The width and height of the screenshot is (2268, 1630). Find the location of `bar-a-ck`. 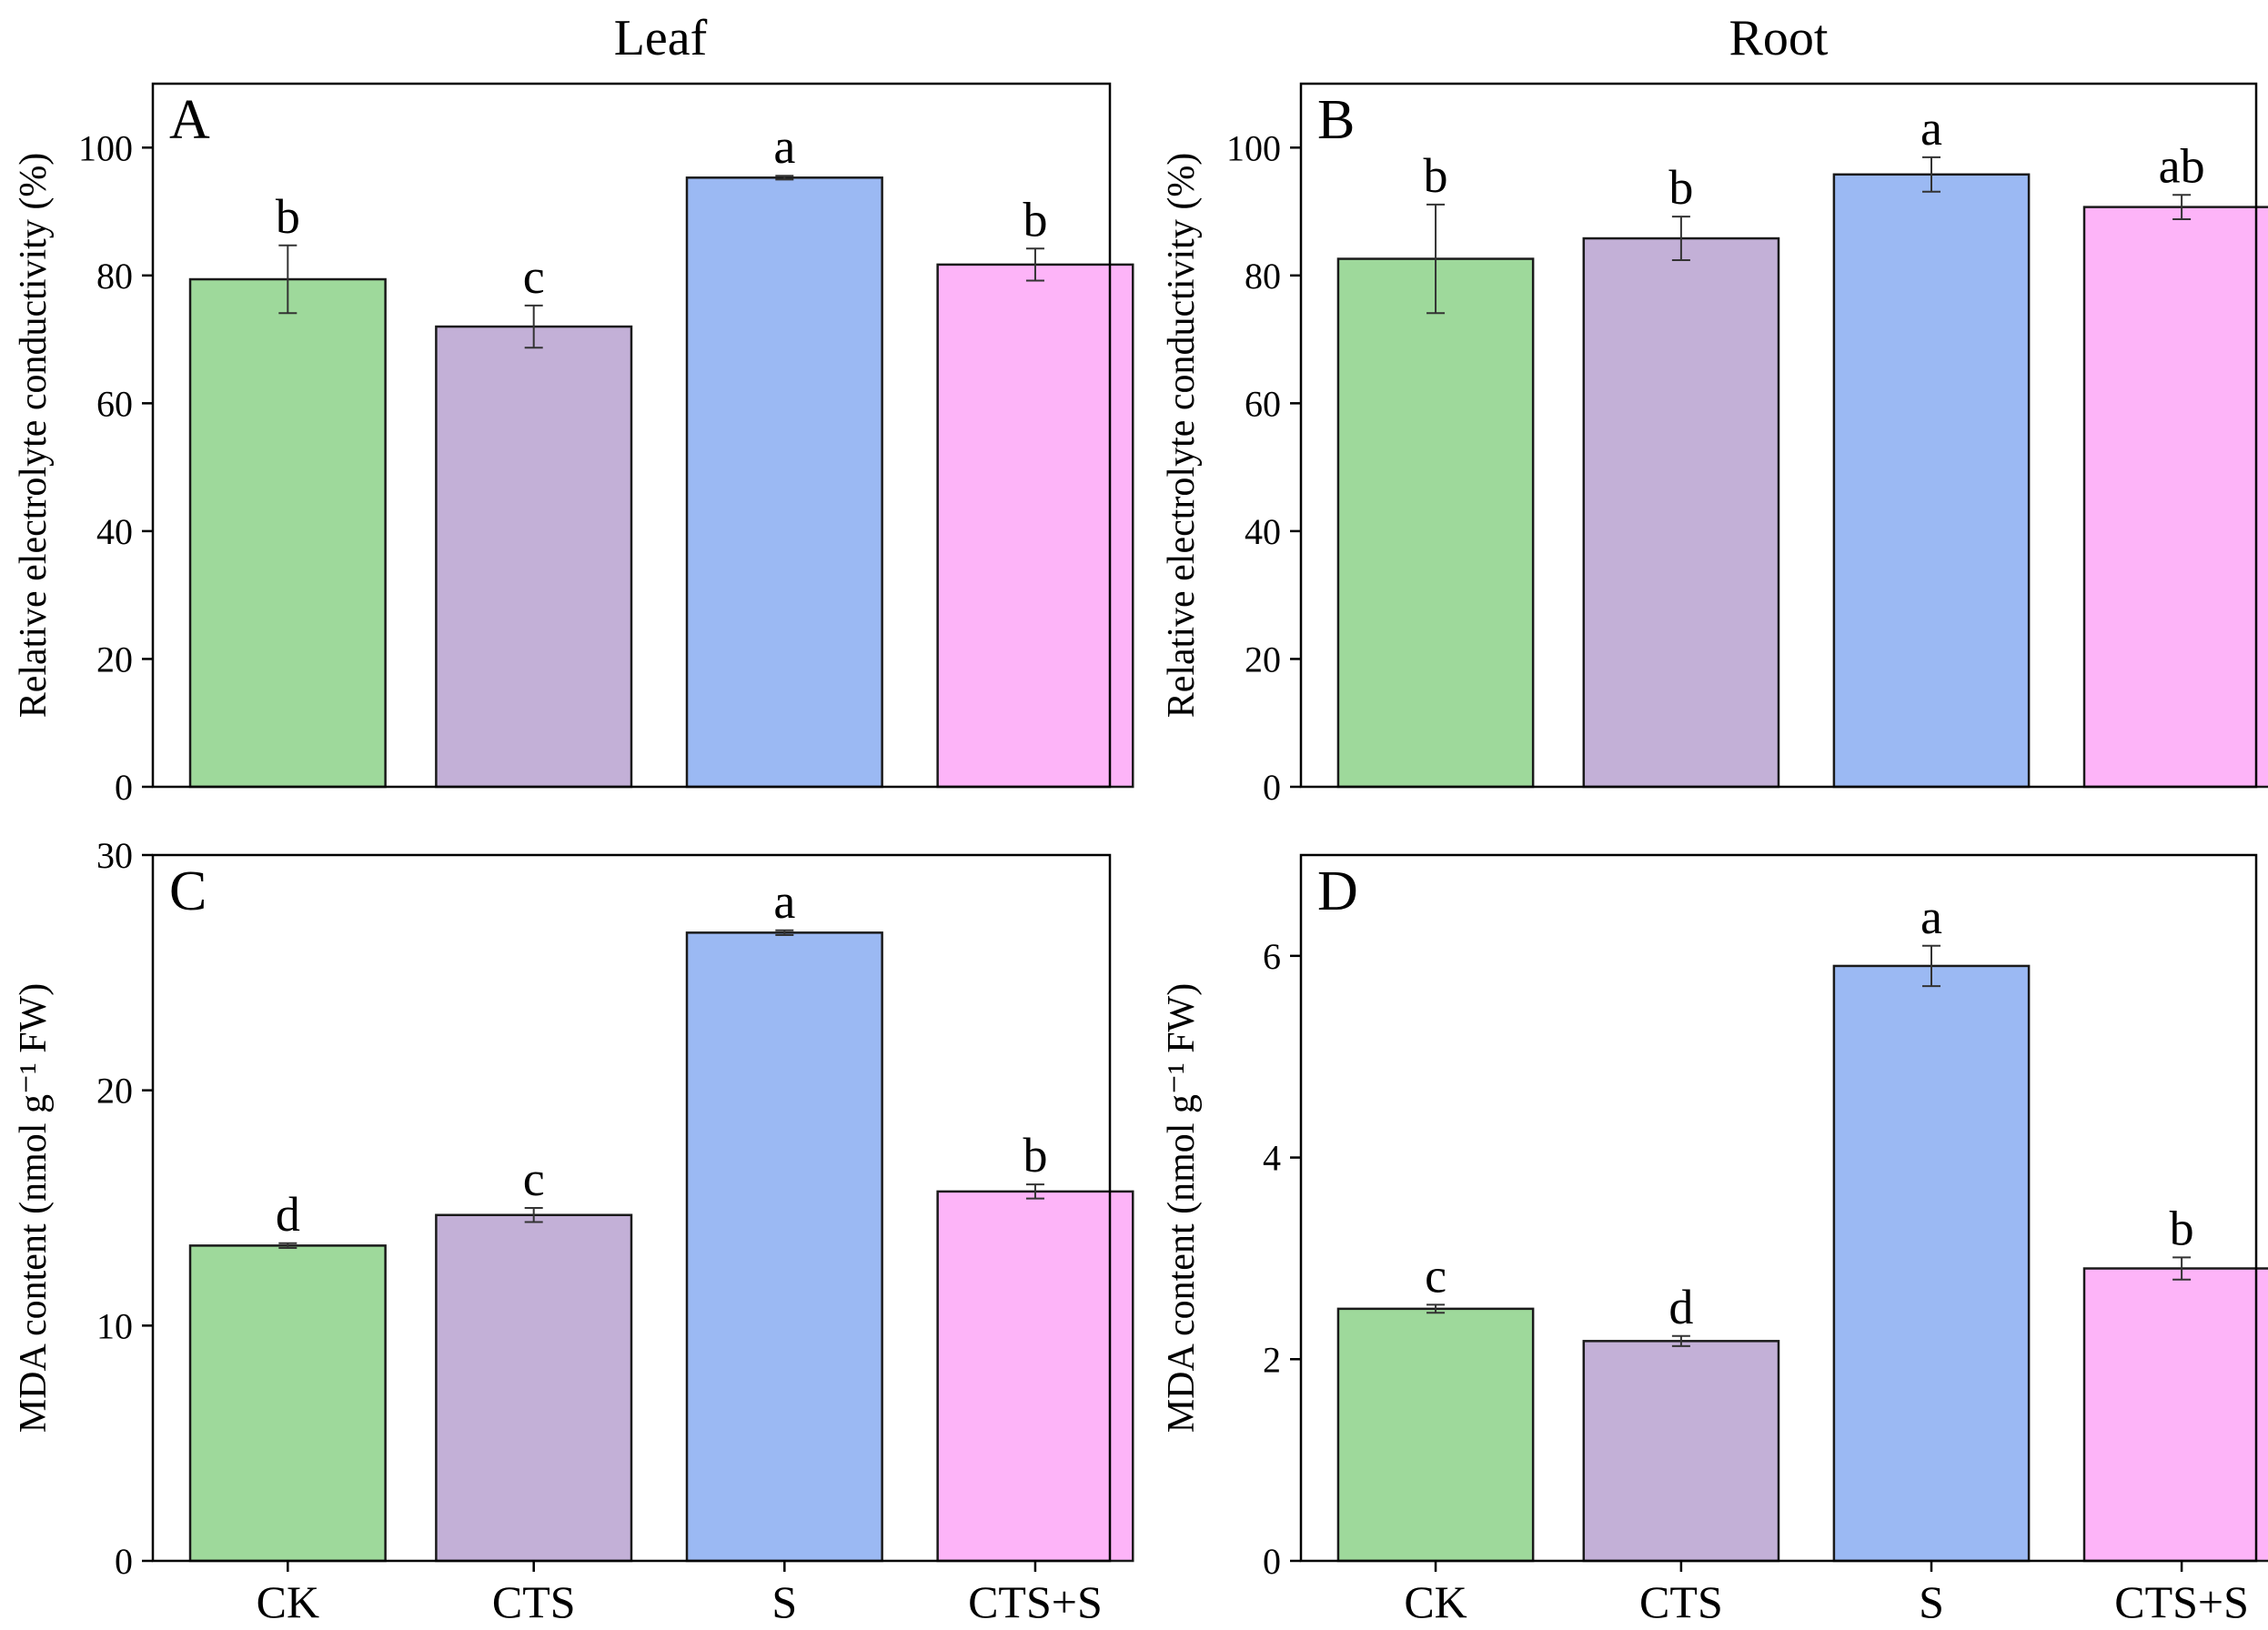

bar-a-ck is located at coordinates (288, 533).